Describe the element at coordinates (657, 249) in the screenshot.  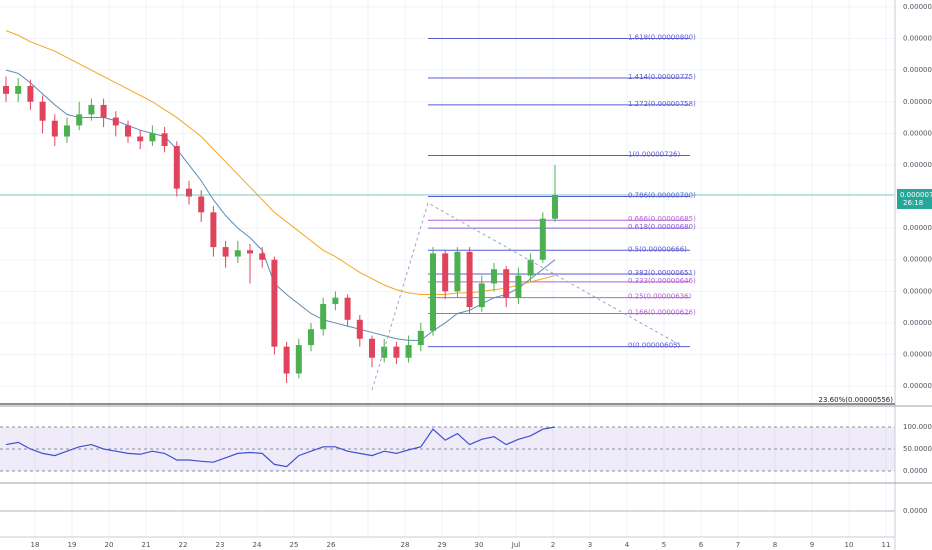
I see `fib-label: 0.5(0.00000666)` at that location.